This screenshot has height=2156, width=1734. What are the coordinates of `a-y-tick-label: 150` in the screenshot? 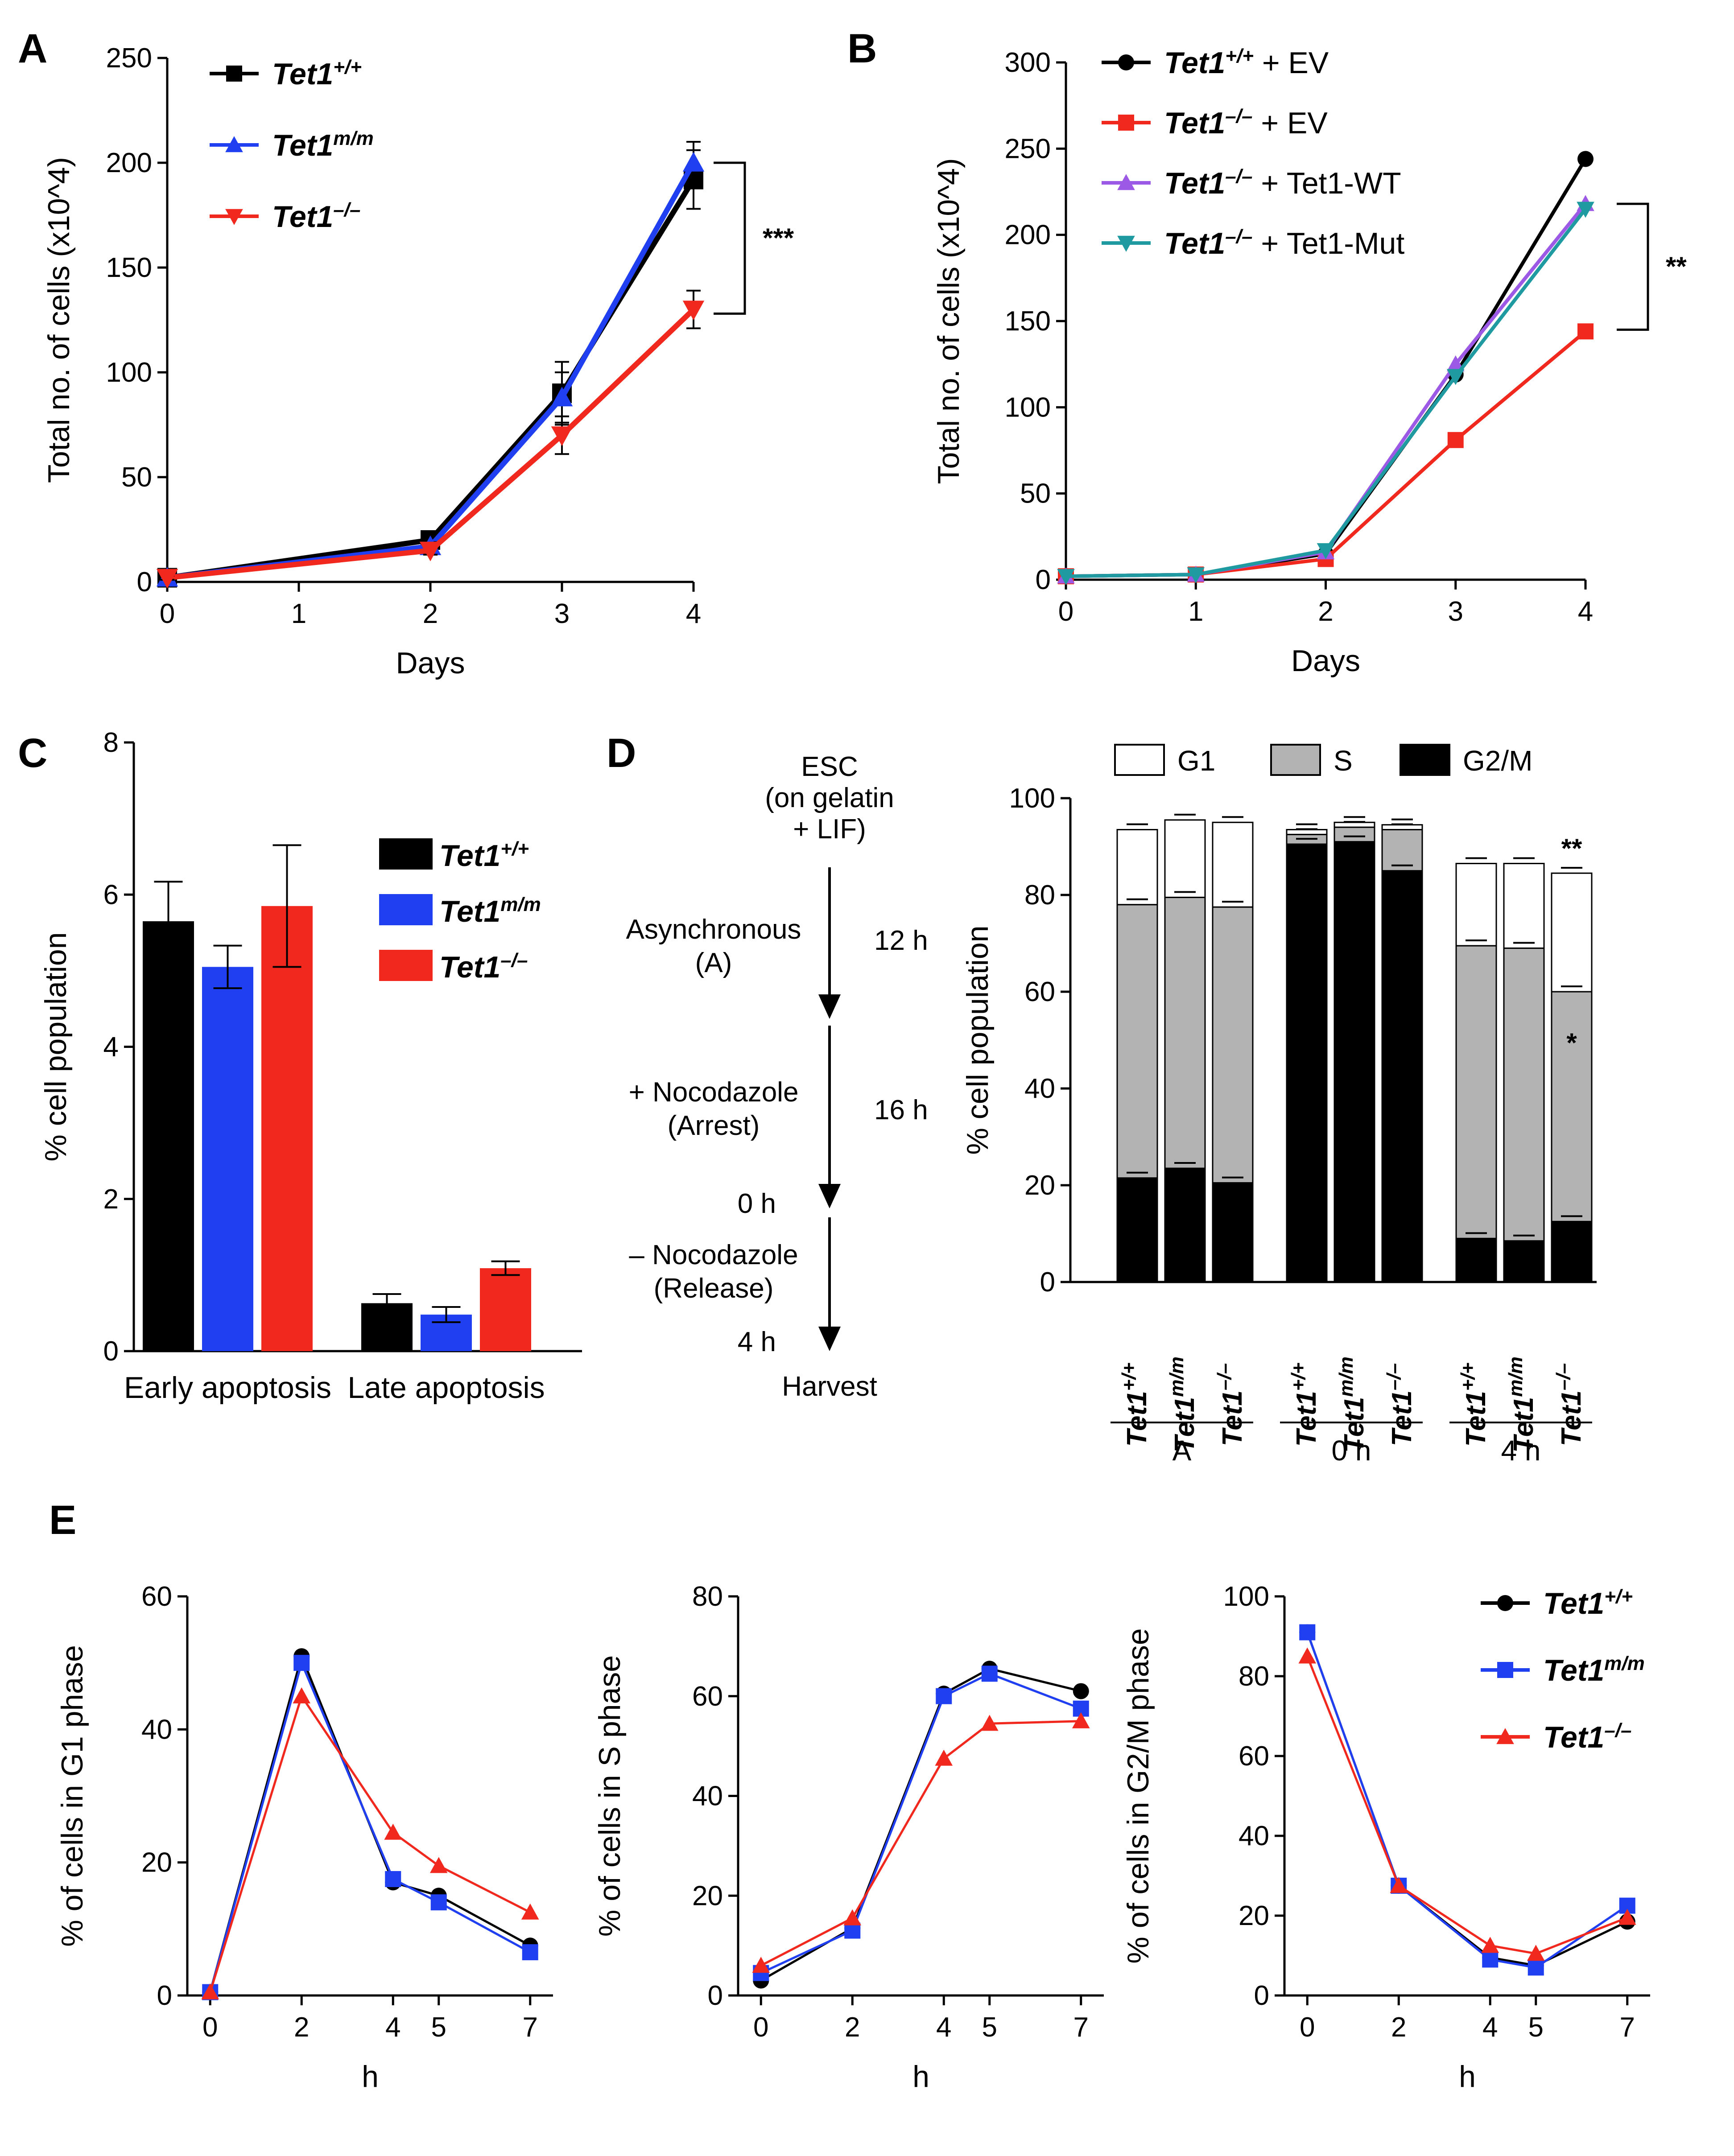 It's located at (129, 267).